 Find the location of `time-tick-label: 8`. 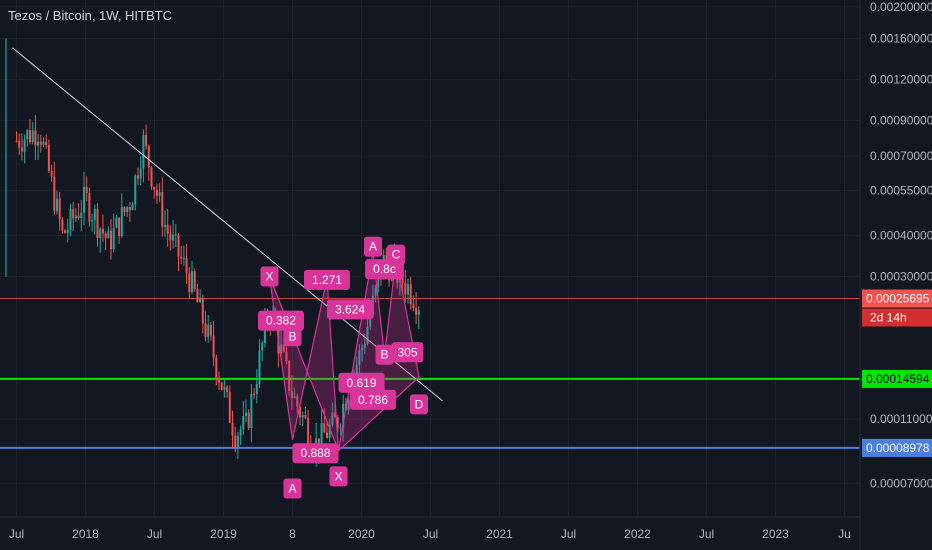

time-tick-label: 8 is located at coordinates (292, 534).